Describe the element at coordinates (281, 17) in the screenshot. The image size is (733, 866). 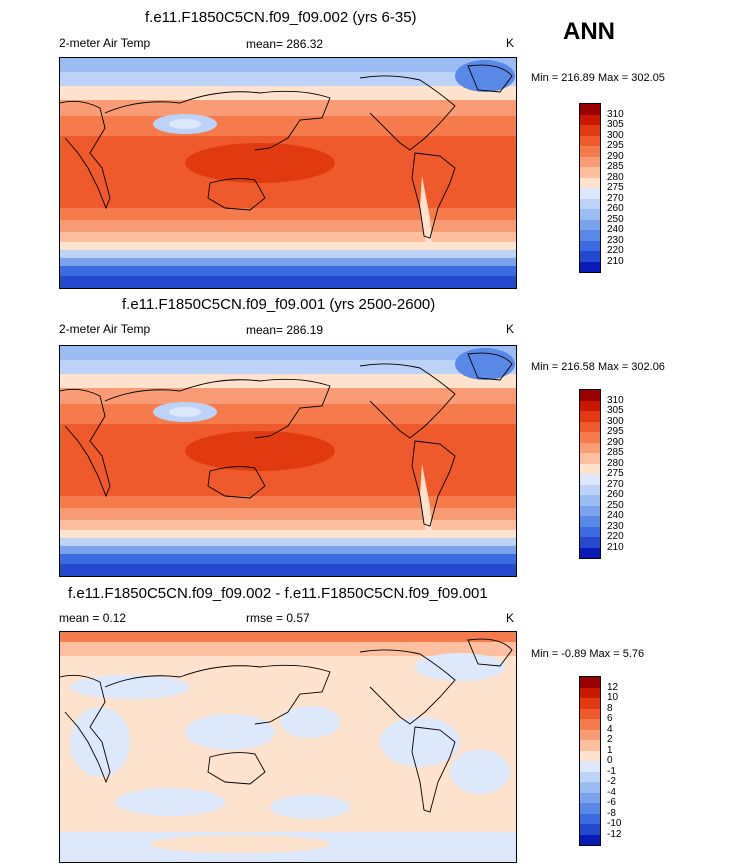
I see `panel1-title: f.e11.F1850C5CN.f09_f09.002 (yrs 6-35)` at that location.